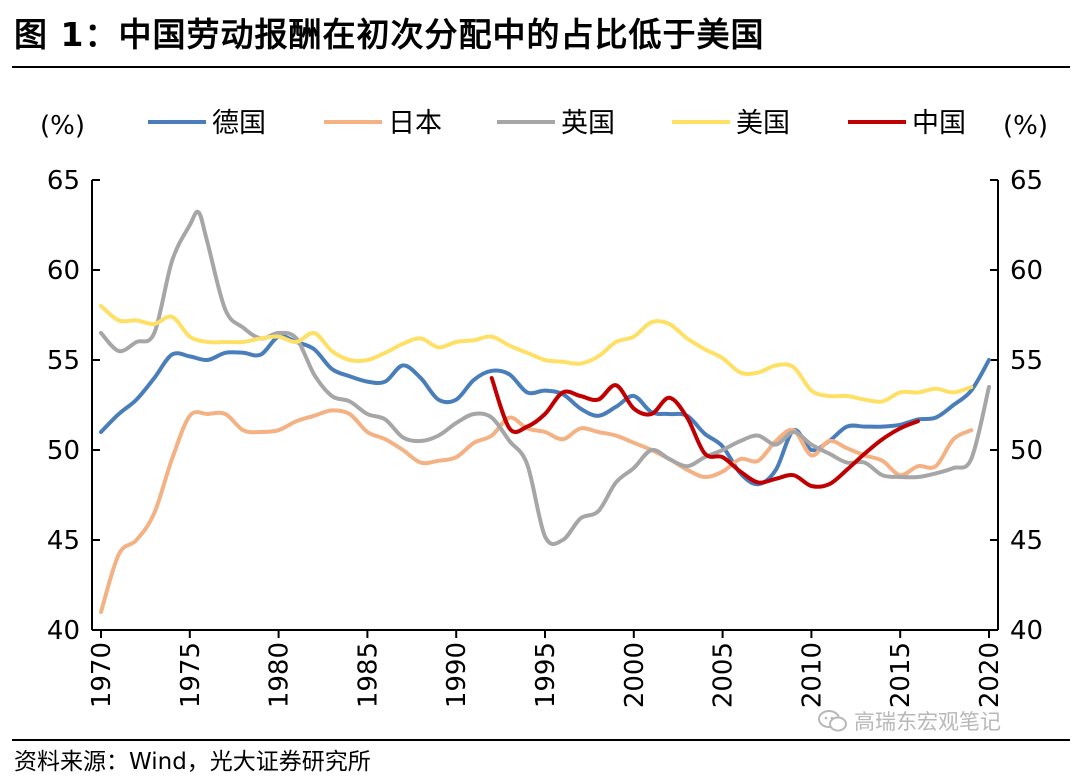 The width and height of the screenshot is (1080, 776). What do you see at coordinates (541, 740) in the screenshot?
I see `source-divider` at bounding box center [541, 740].